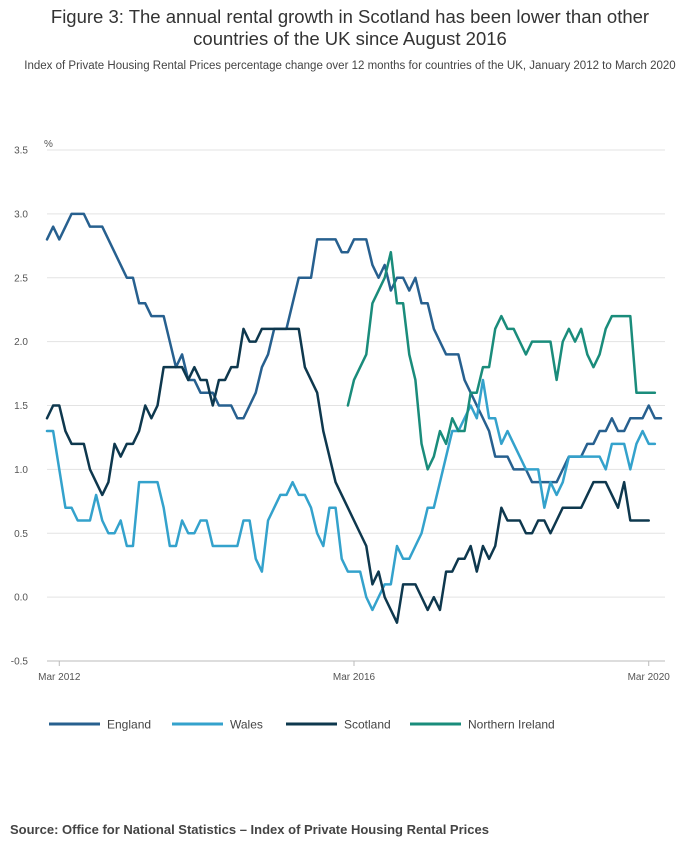 This screenshot has width=700, height=857. I want to click on legend: England Wales Scotland Northern Ireland, so click(302, 725).